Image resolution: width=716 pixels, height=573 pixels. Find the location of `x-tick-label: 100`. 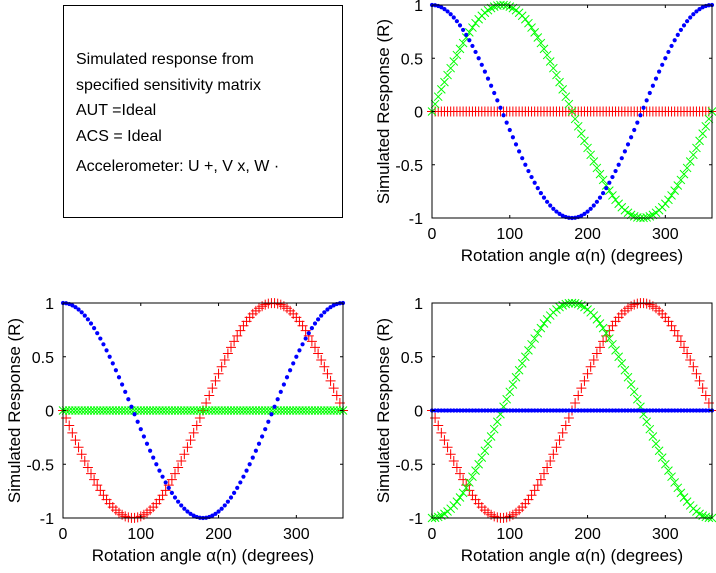

x-tick-label: 100 is located at coordinates (509, 534).